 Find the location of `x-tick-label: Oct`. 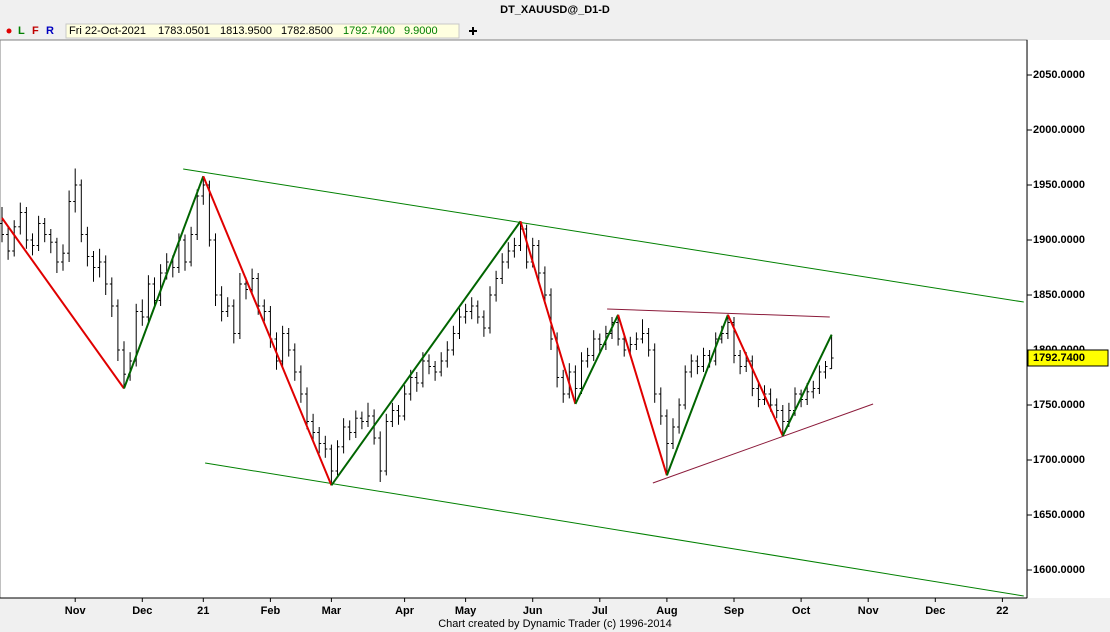

x-tick-label: Oct is located at coordinates (801, 611).